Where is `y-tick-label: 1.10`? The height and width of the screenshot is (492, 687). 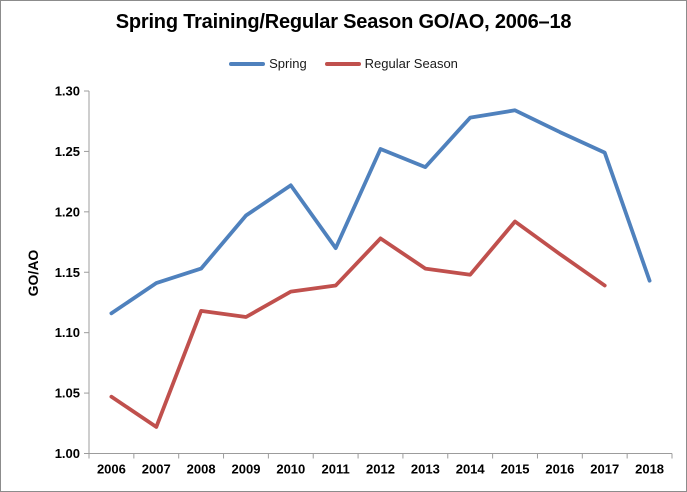 y-tick-label: 1.10 is located at coordinates (67, 332).